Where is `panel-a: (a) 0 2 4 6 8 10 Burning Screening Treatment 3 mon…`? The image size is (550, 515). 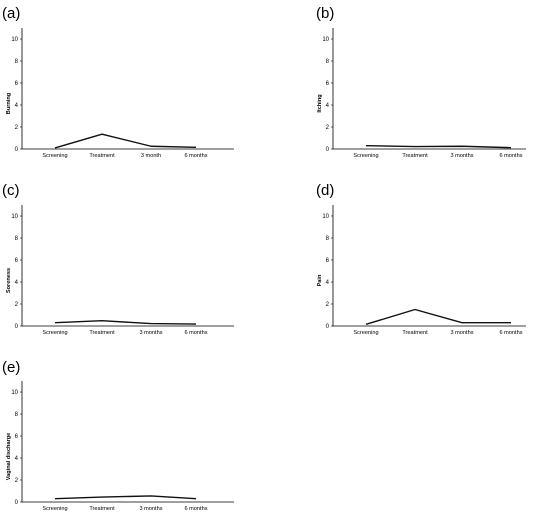 panel-a: (a) 0 2 4 6 8 10 Burning Screening Treatment 3 mon… is located at coordinates (118, 82).